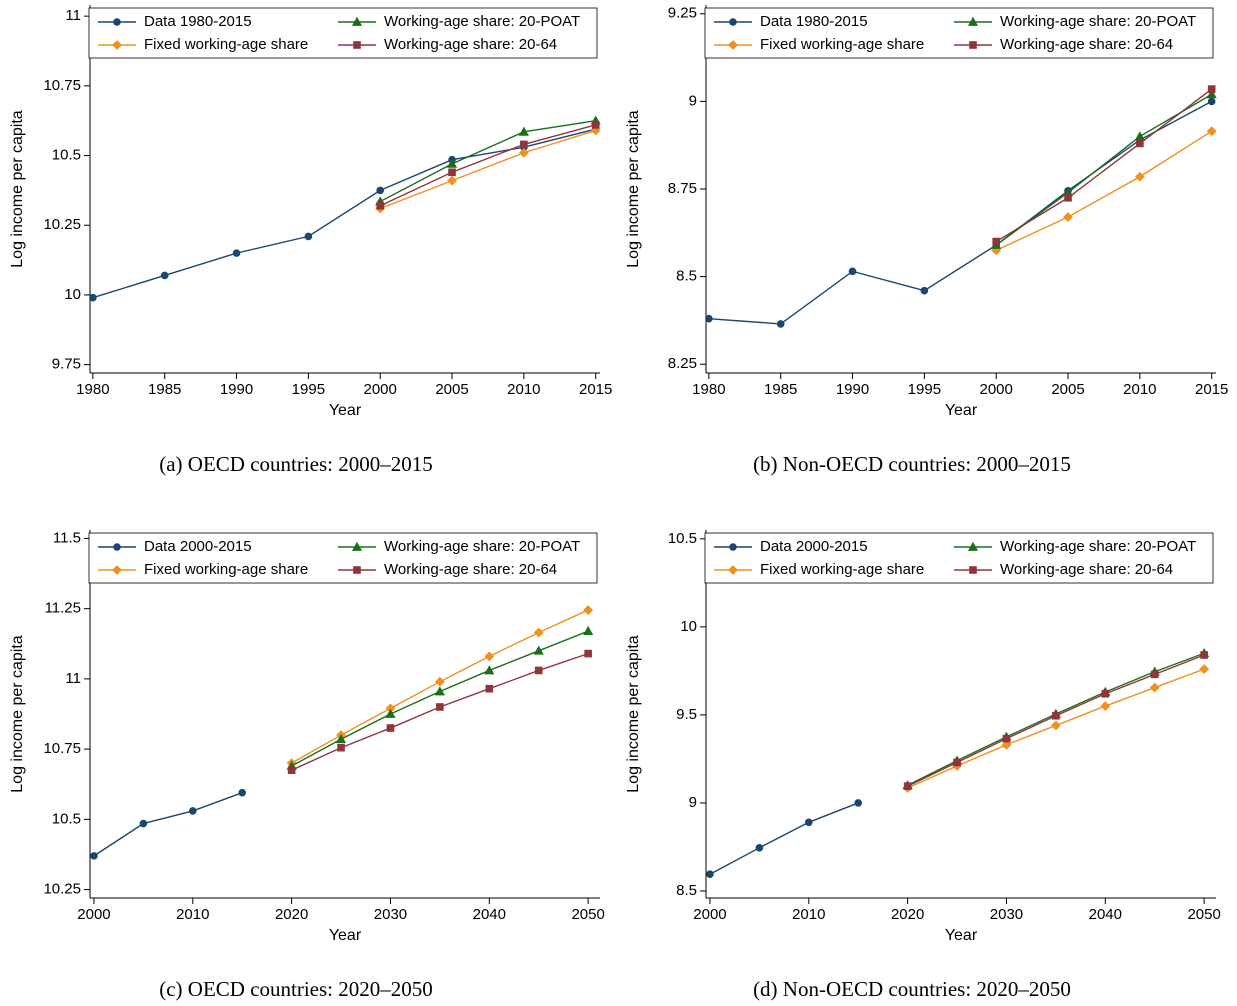 This screenshot has width=1237, height=1006. What do you see at coordinates (682, 13) in the screenshot?
I see `y-tick-label: 9.25` at bounding box center [682, 13].